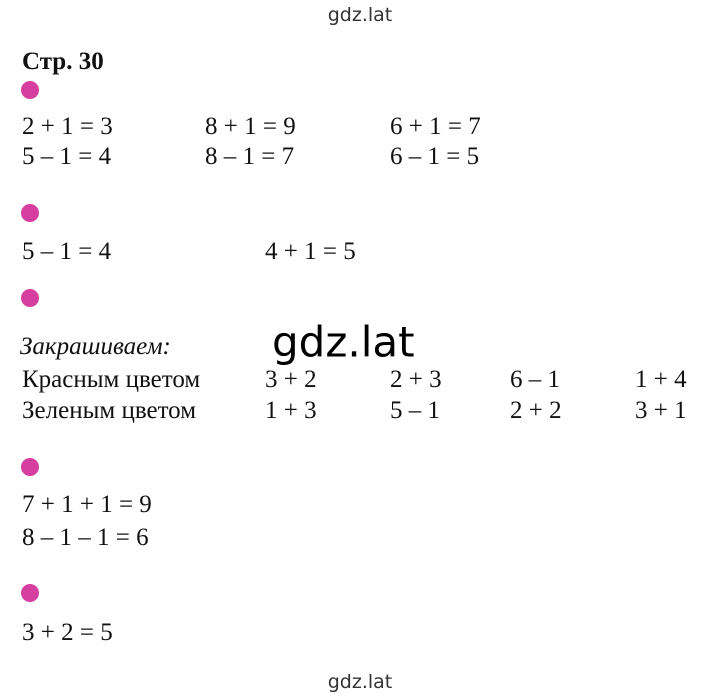  Describe the element at coordinates (67, 632) in the screenshot. I see `equation: 3 + 2 = 5` at that location.